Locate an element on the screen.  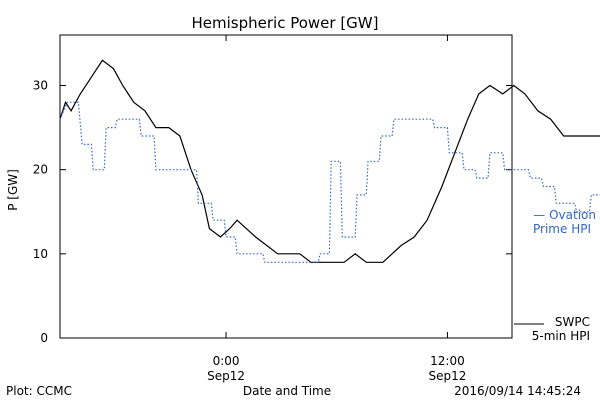
y-tick-label: 30 is located at coordinates (40, 86).